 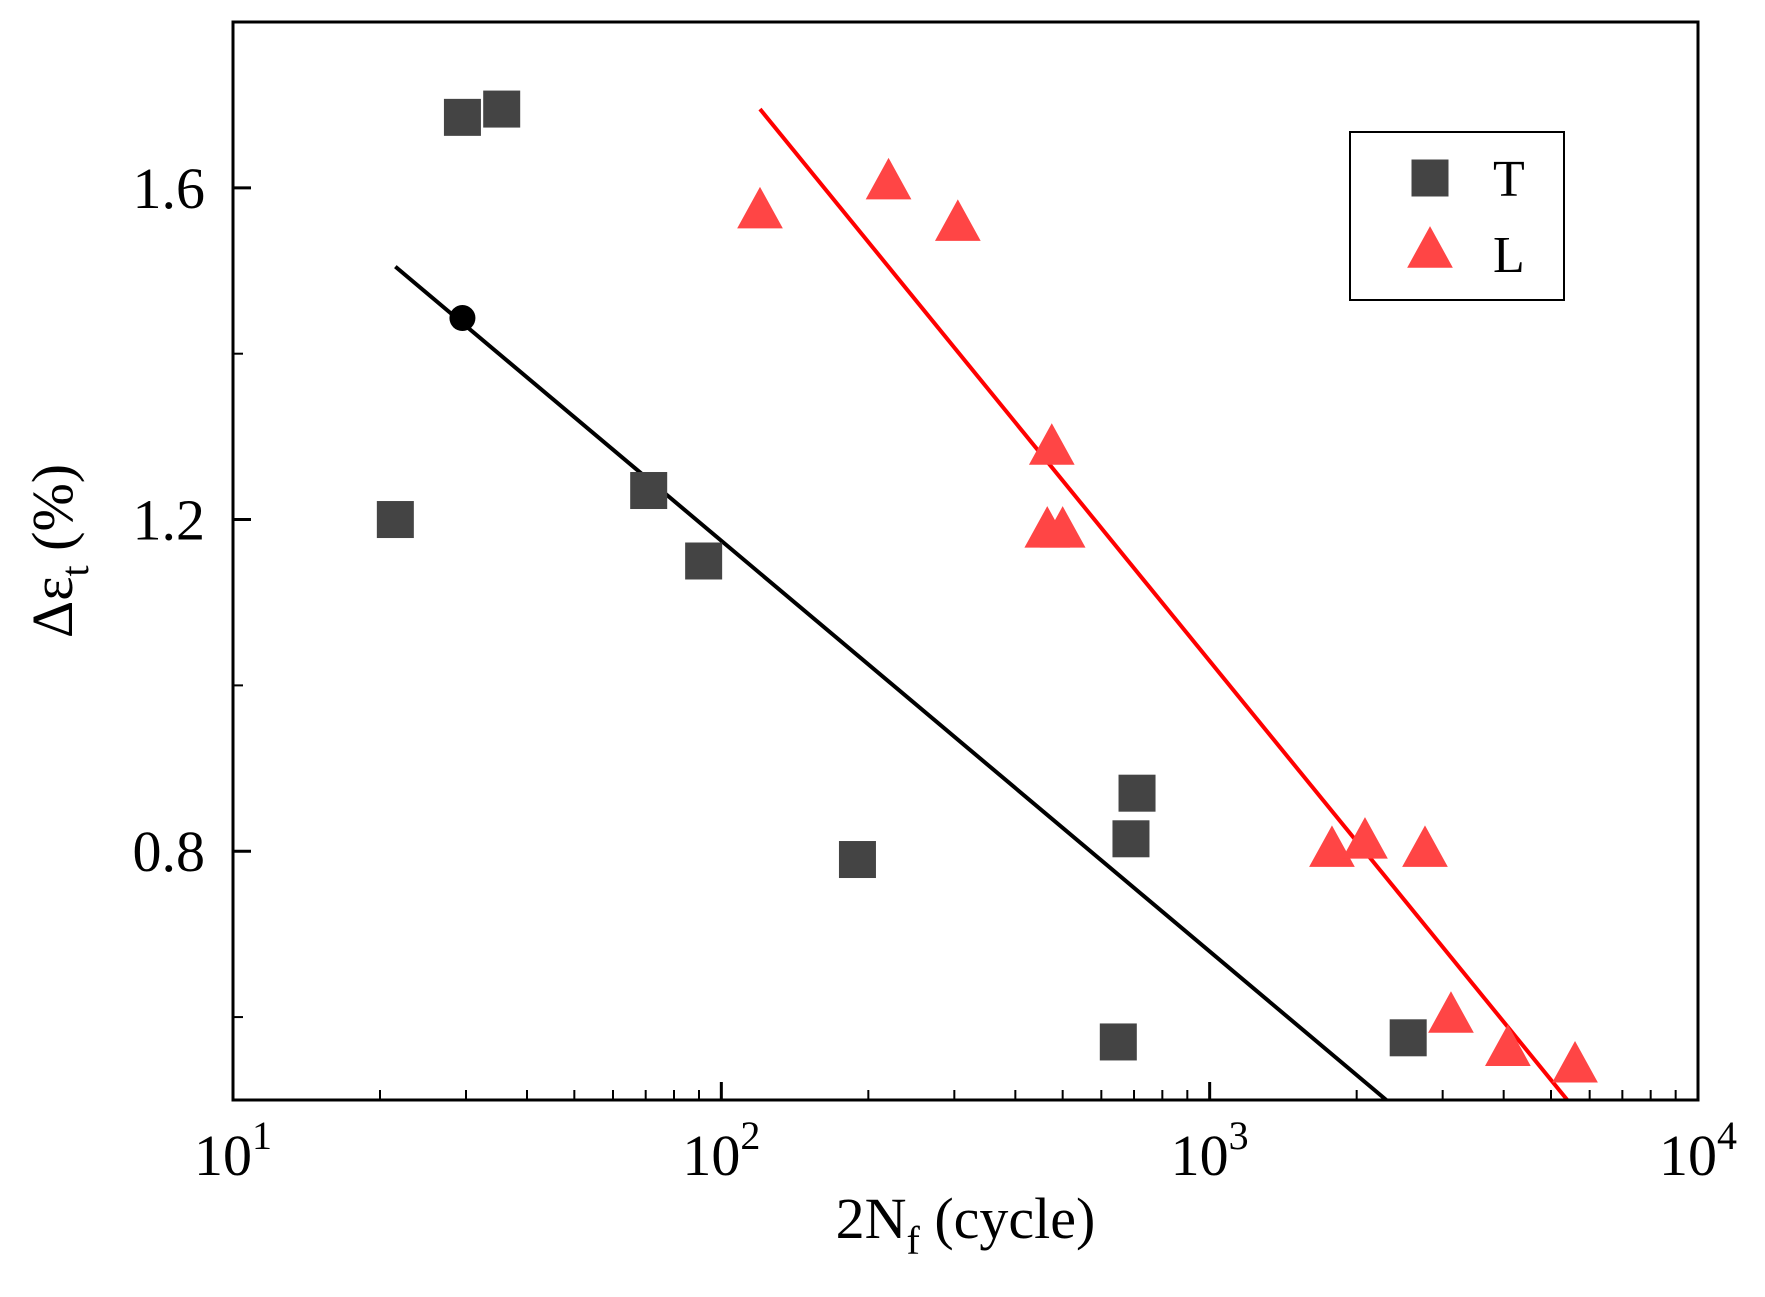 I want to click on legend-triangle-l, so click(x=1430, y=247).